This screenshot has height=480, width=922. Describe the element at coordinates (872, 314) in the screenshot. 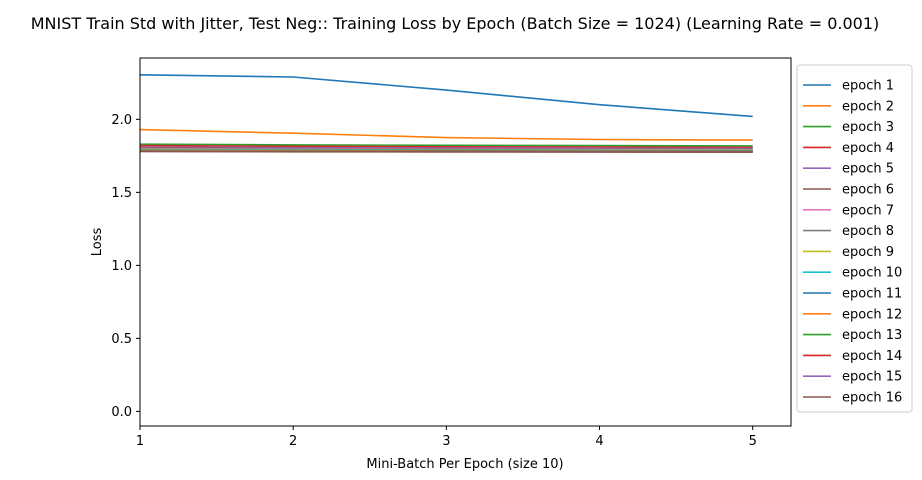

I see `legend-label-epoch-12: epoch 12` at that location.